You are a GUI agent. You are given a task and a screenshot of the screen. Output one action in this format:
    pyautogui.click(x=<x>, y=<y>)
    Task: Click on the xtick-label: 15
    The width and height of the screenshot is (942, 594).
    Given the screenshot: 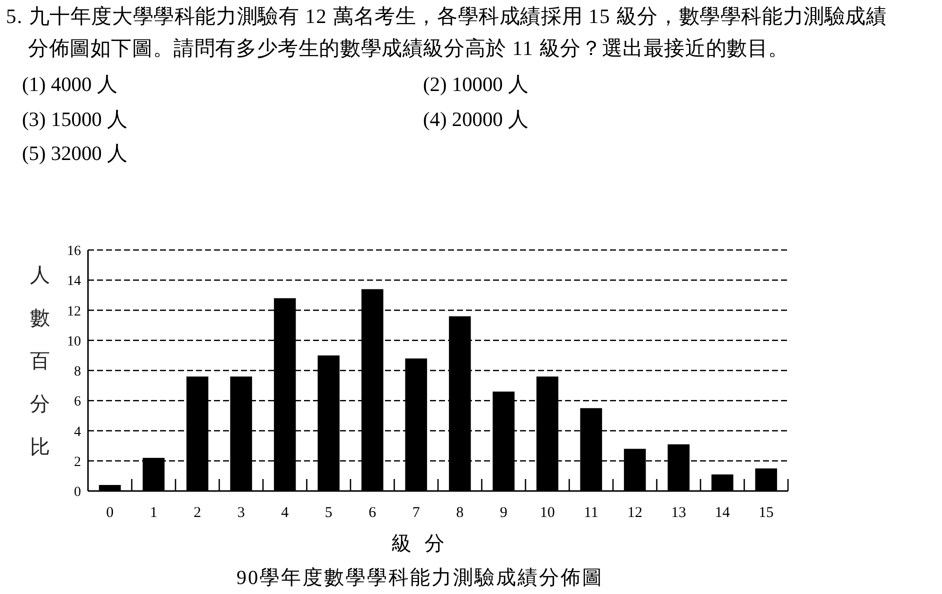 What is the action you would take?
    pyautogui.click(x=766, y=513)
    